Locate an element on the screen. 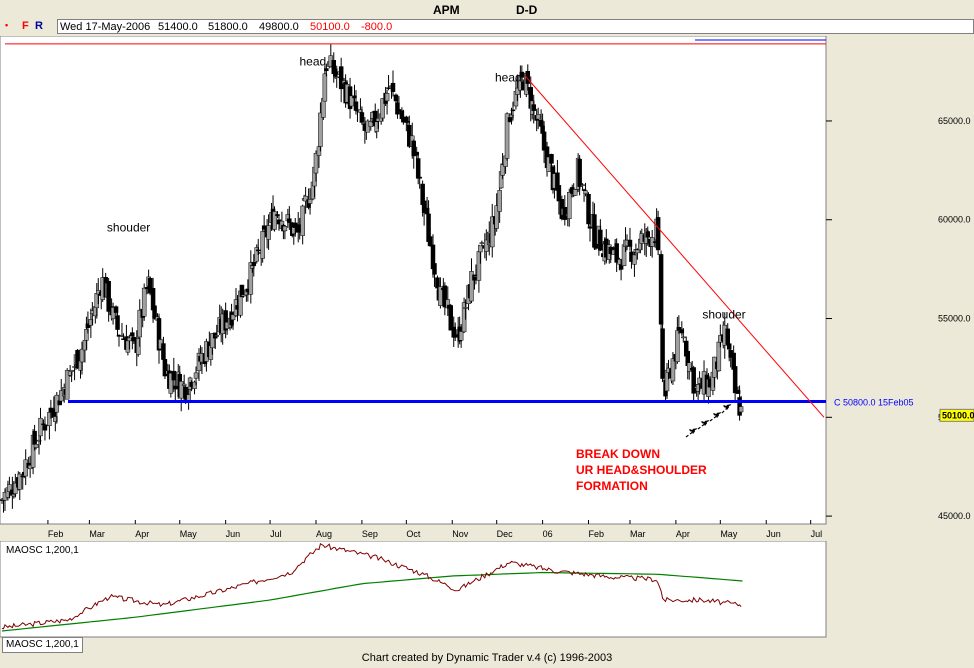  oscillator-tab: MAOSC 1,200,1 is located at coordinates (42, 645).